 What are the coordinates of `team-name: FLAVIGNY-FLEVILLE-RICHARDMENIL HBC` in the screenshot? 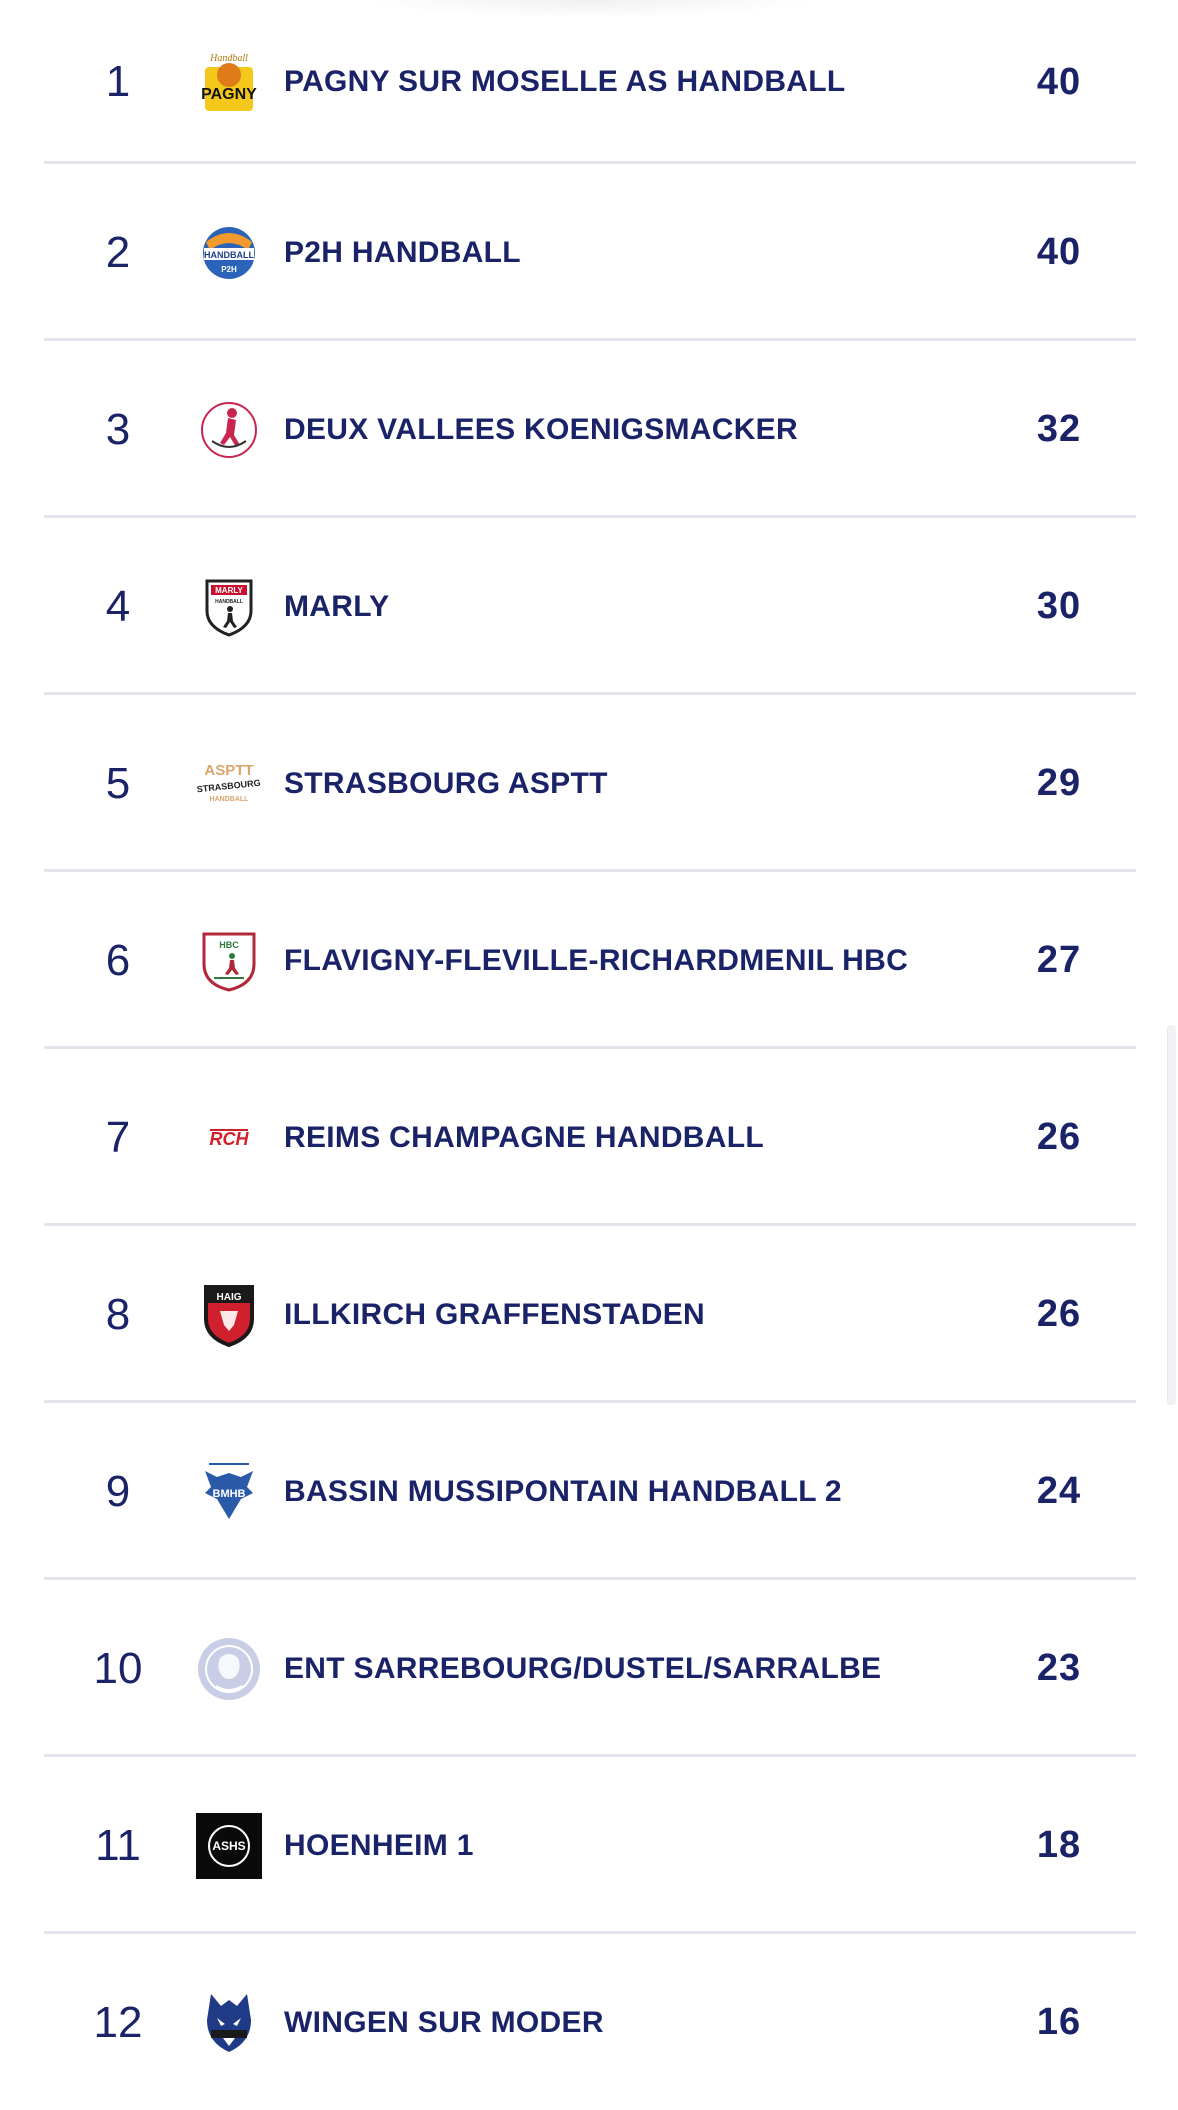 It's located at (596, 960).